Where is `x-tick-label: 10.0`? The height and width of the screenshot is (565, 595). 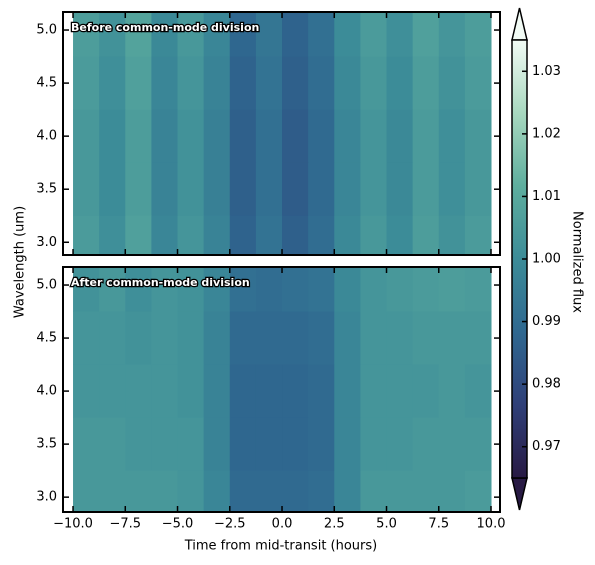
x-tick-label: 10.0 is located at coordinates (491, 524).